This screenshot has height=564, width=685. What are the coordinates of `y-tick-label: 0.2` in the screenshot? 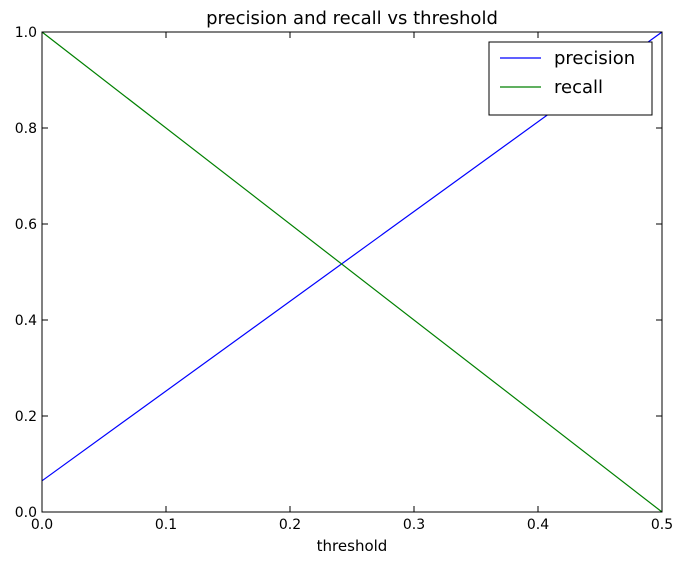 It's located at (26, 417).